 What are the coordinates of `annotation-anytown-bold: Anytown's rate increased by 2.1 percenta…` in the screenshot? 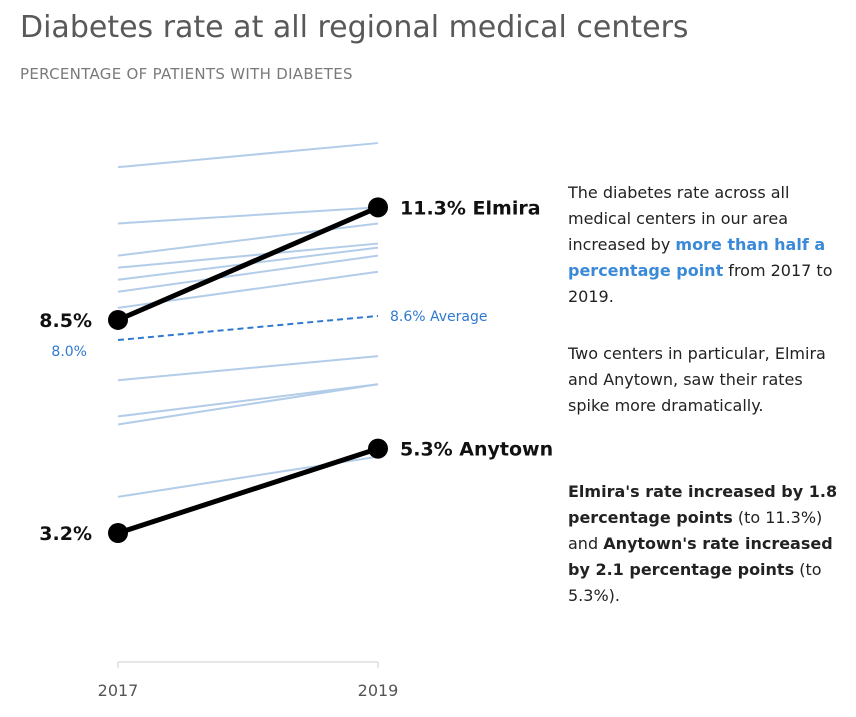 It's located at (700, 556).